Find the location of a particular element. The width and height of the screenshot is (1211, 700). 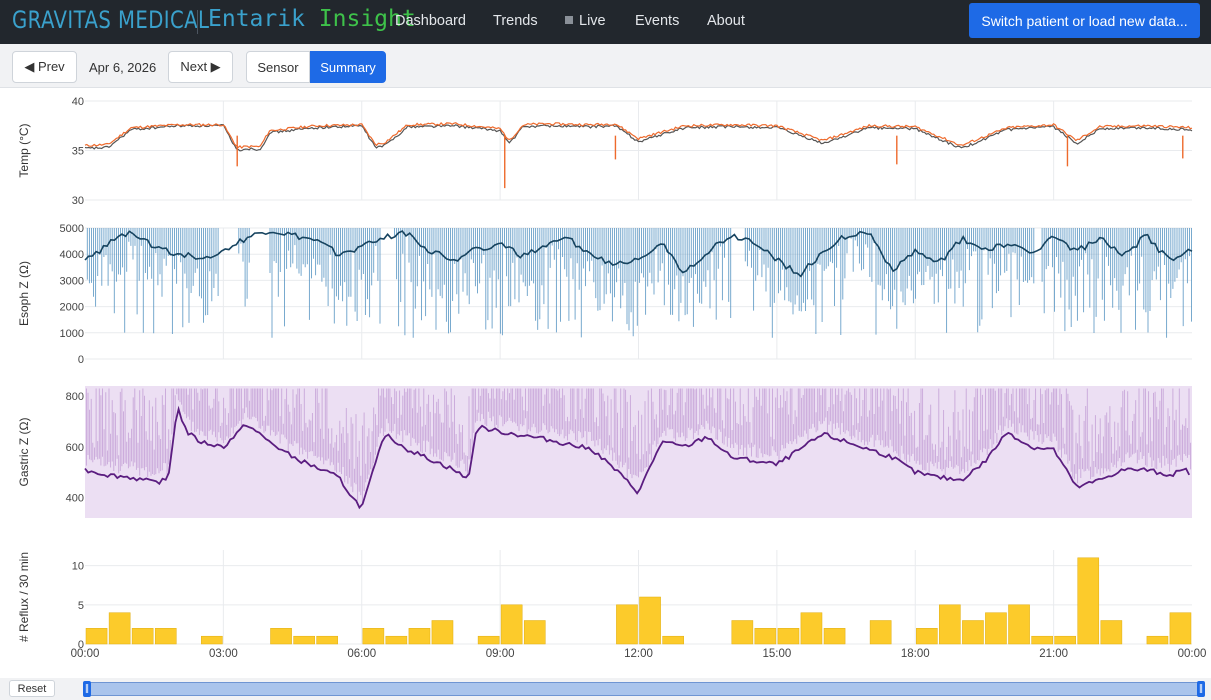

temp-secondary-line is located at coordinates (638, 137).